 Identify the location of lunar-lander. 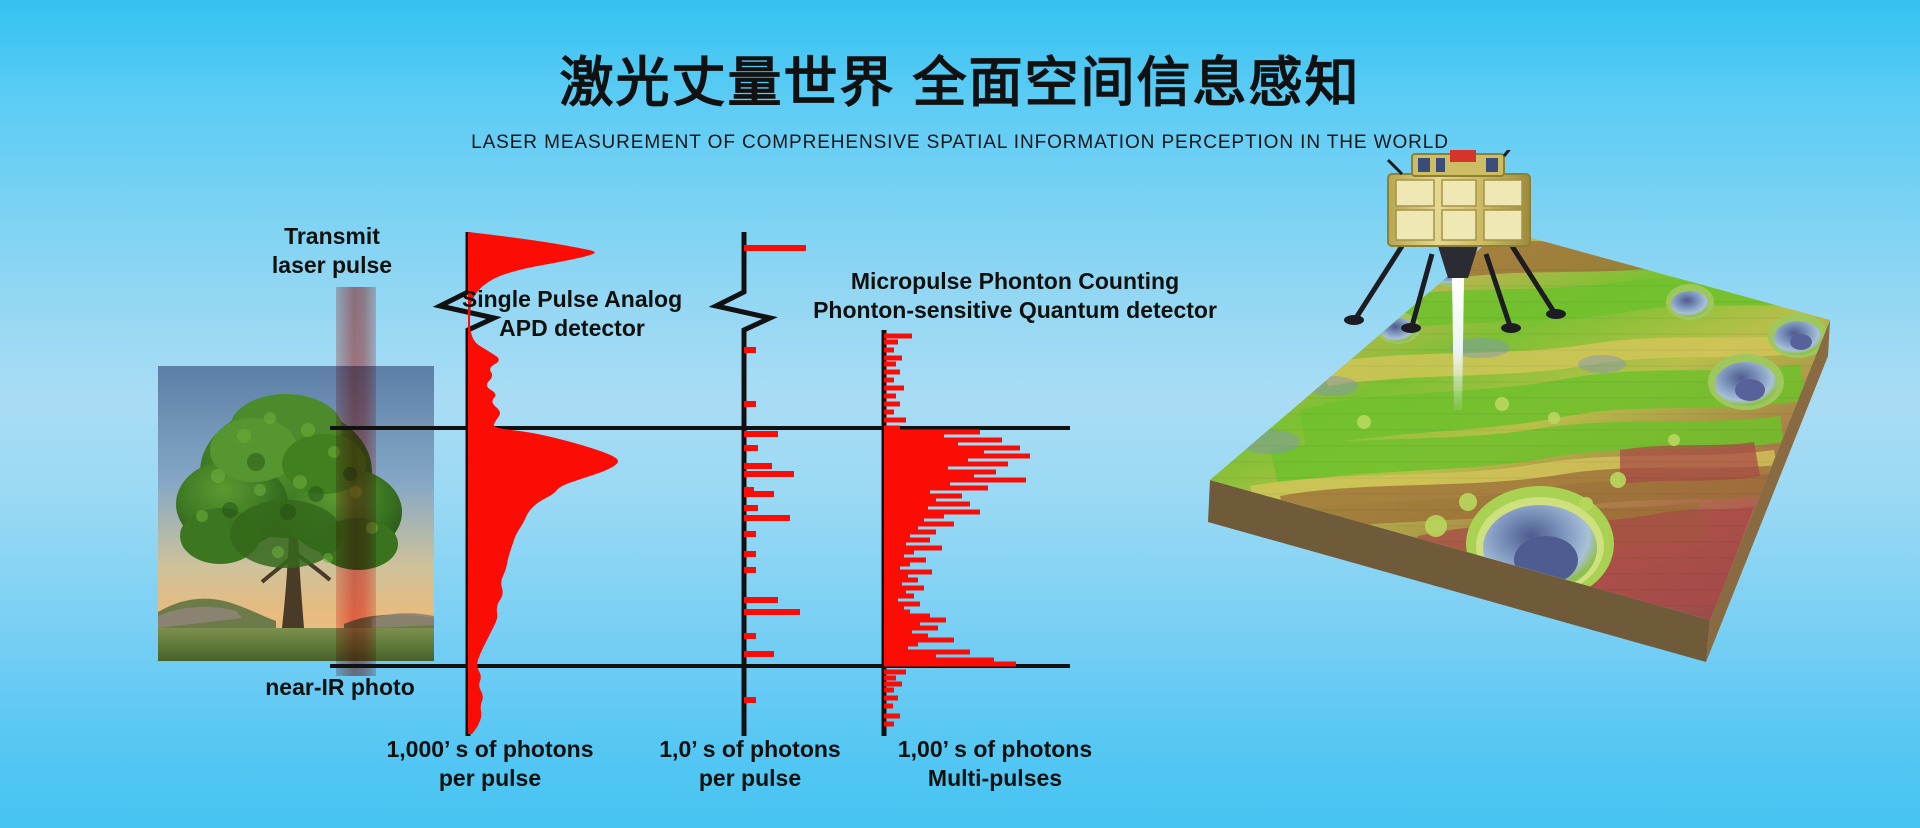
(1455, 241).